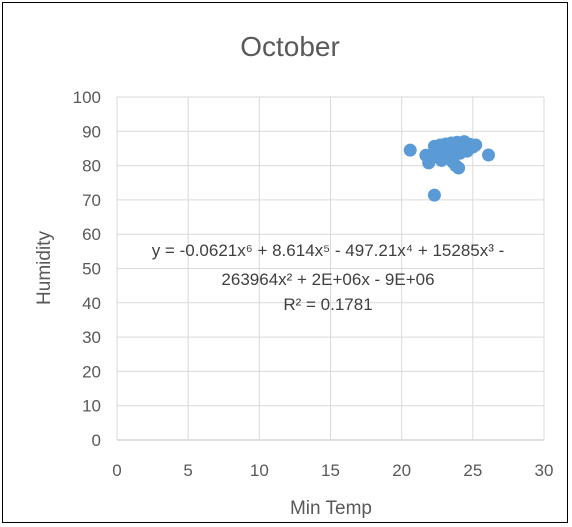 The image size is (572, 527). What do you see at coordinates (472, 470) in the screenshot?
I see `x-tick-label: 25` at bounding box center [472, 470].